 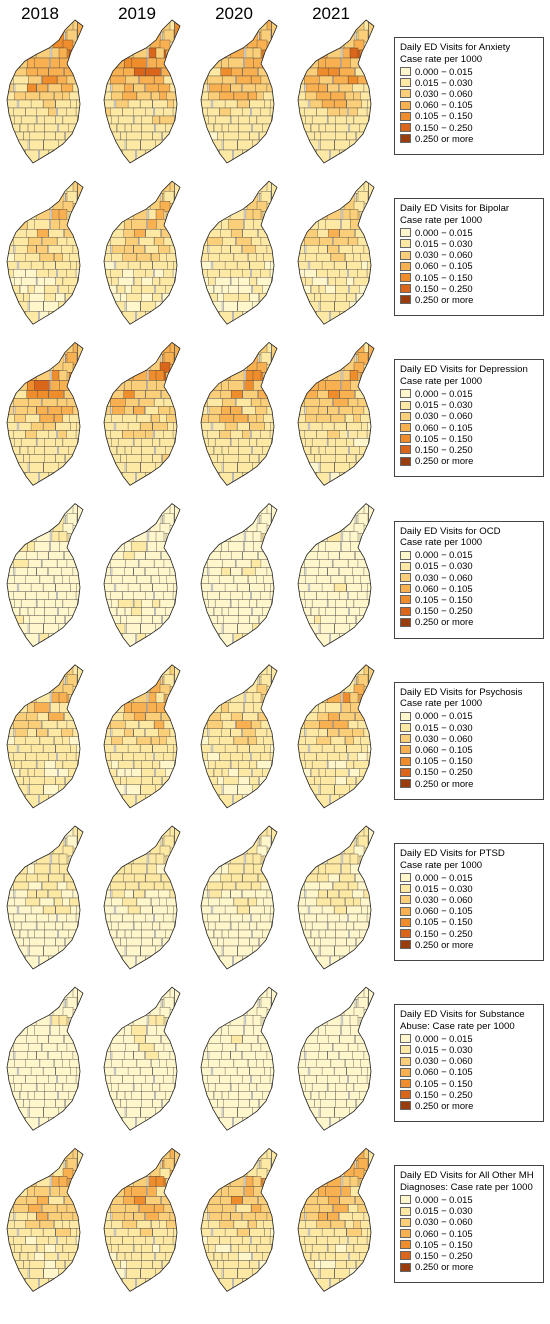 What do you see at coordinates (239, 575) in the screenshot?
I see `map-ocd-2020` at bounding box center [239, 575].